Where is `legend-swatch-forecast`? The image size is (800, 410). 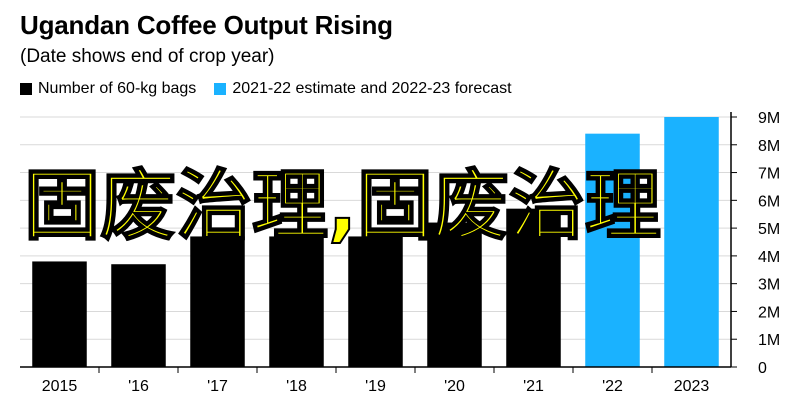 legend-swatch-forecast is located at coordinates (220, 89).